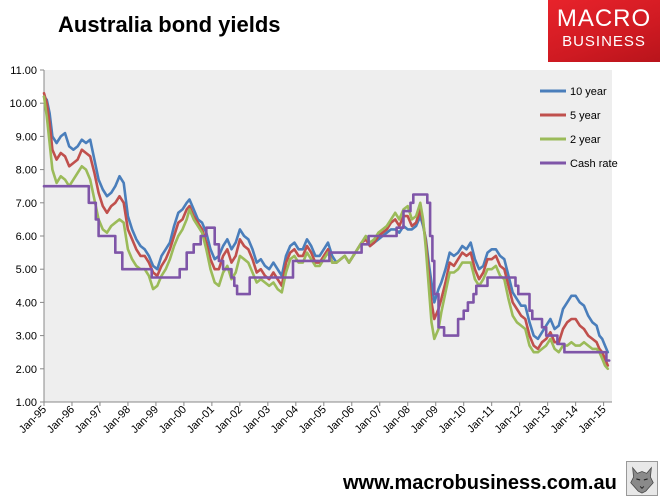 This screenshot has width=660, height=498. I want to click on legend-label: Cash rate, so click(594, 164).